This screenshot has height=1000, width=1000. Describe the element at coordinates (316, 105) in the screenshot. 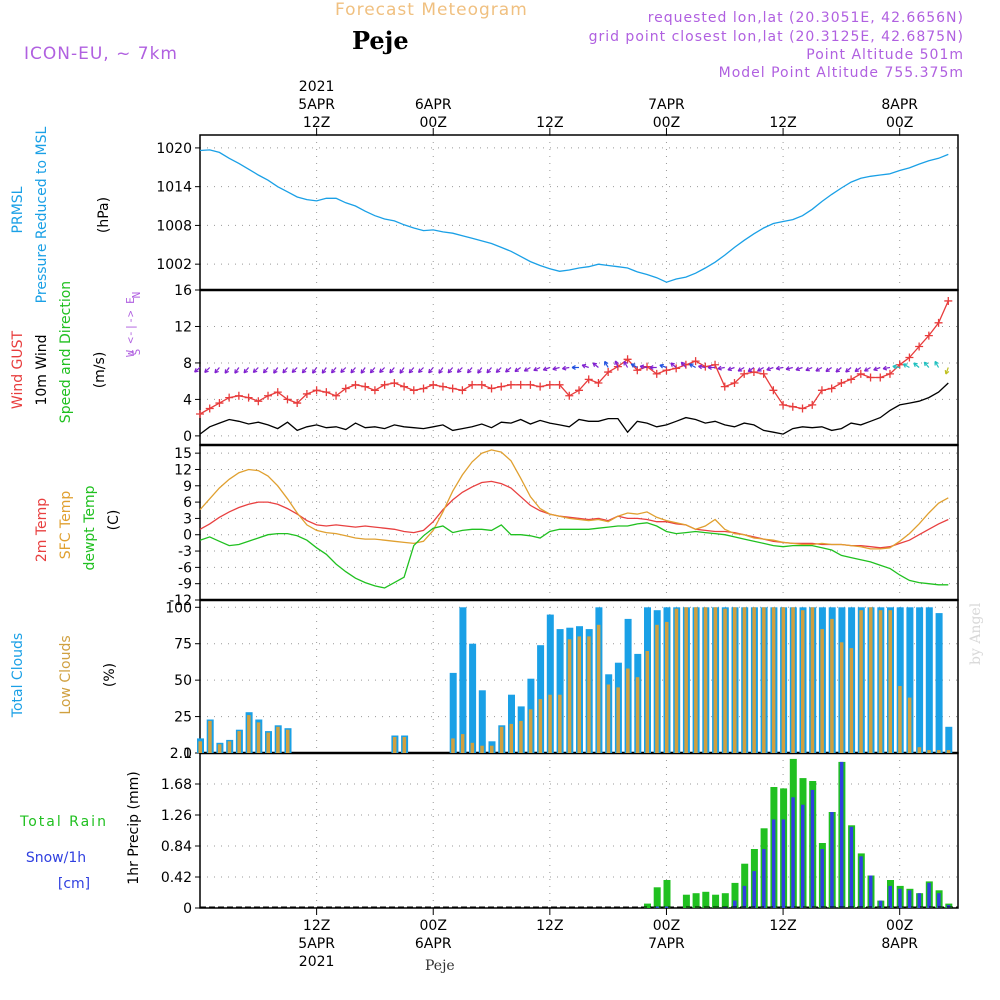

I see `top-date-label: 5APR` at that location.